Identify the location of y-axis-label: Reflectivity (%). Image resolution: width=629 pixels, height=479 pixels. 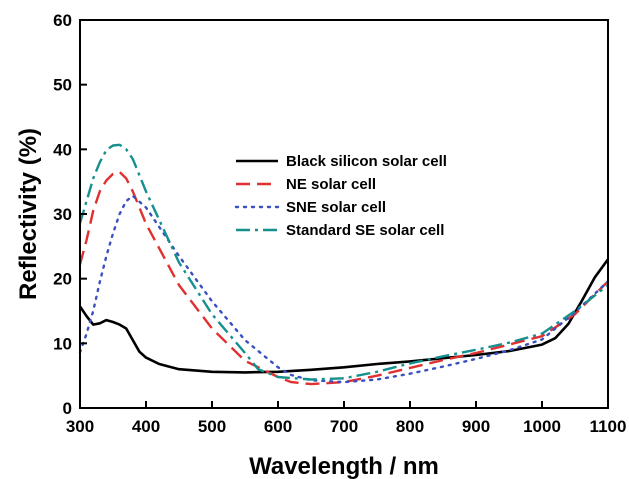
(28, 214).